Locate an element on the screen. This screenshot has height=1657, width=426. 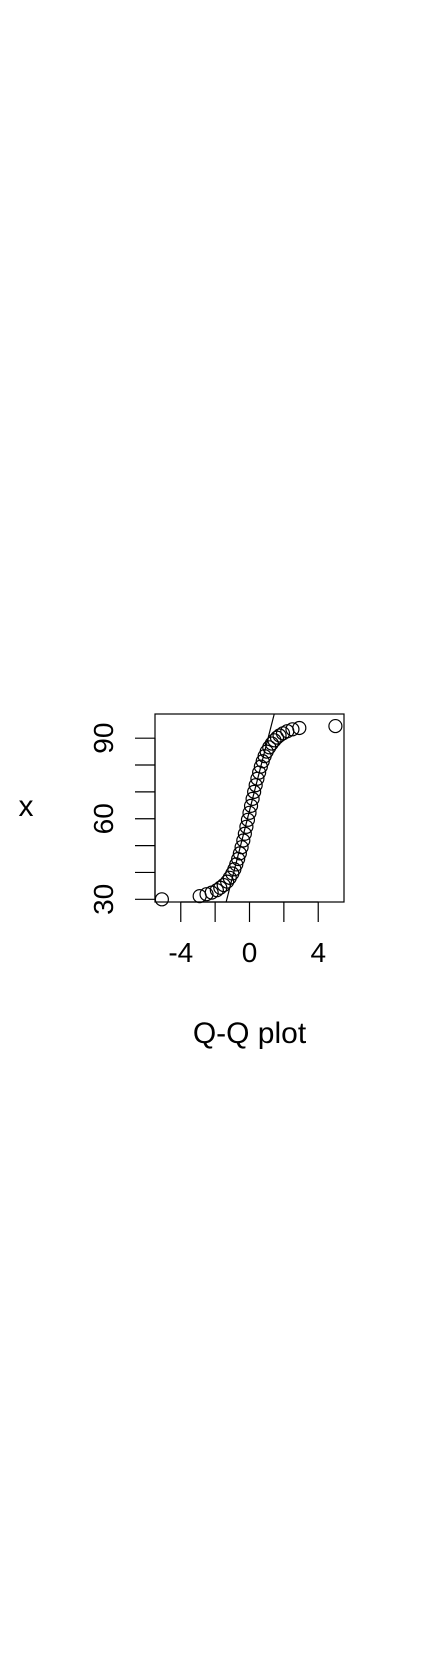
y-tick-label: 90 is located at coordinates (103, 738).